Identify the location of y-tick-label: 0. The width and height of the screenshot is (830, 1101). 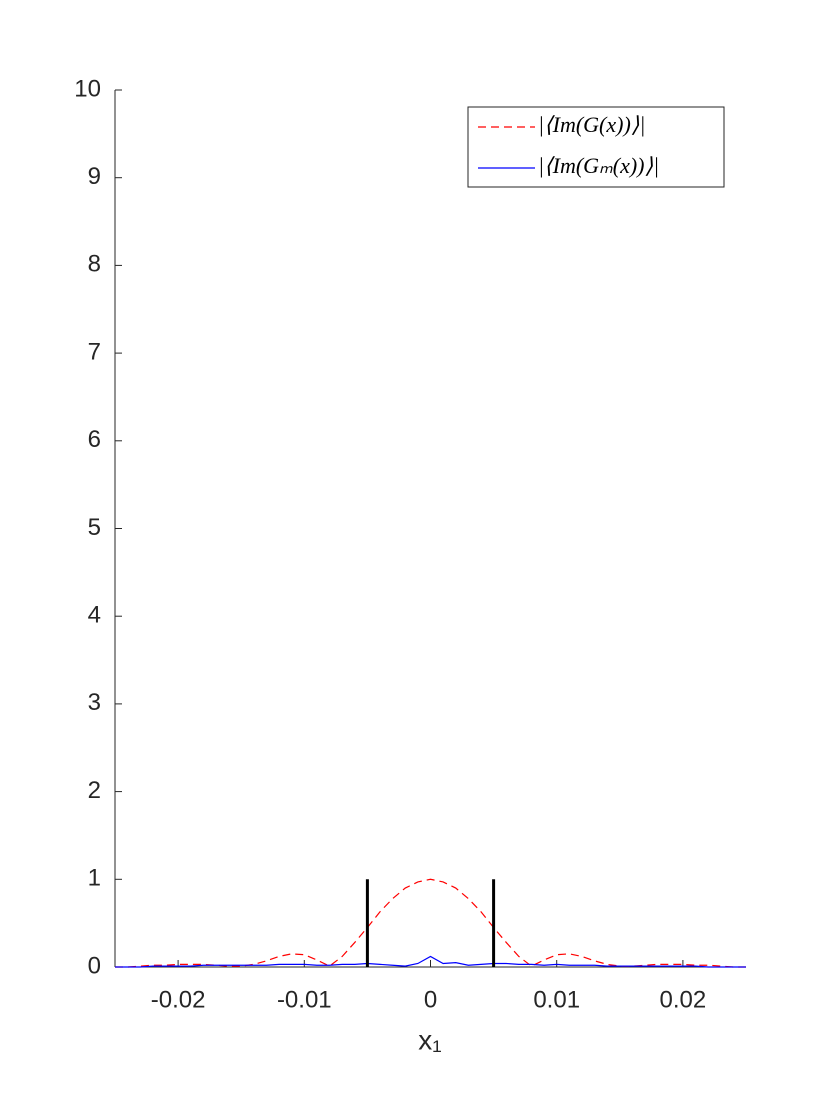
(94, 965).